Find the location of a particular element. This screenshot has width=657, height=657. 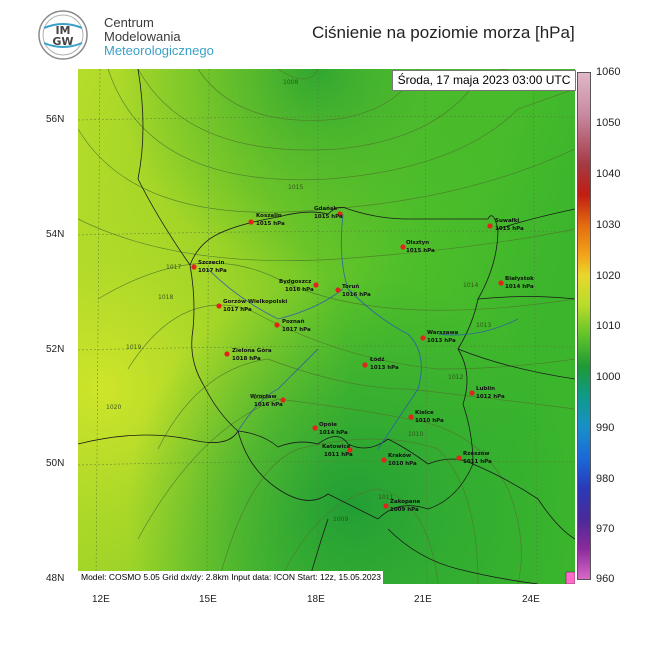

colorbar-label: 1030 is located at coordinates (608, 225).